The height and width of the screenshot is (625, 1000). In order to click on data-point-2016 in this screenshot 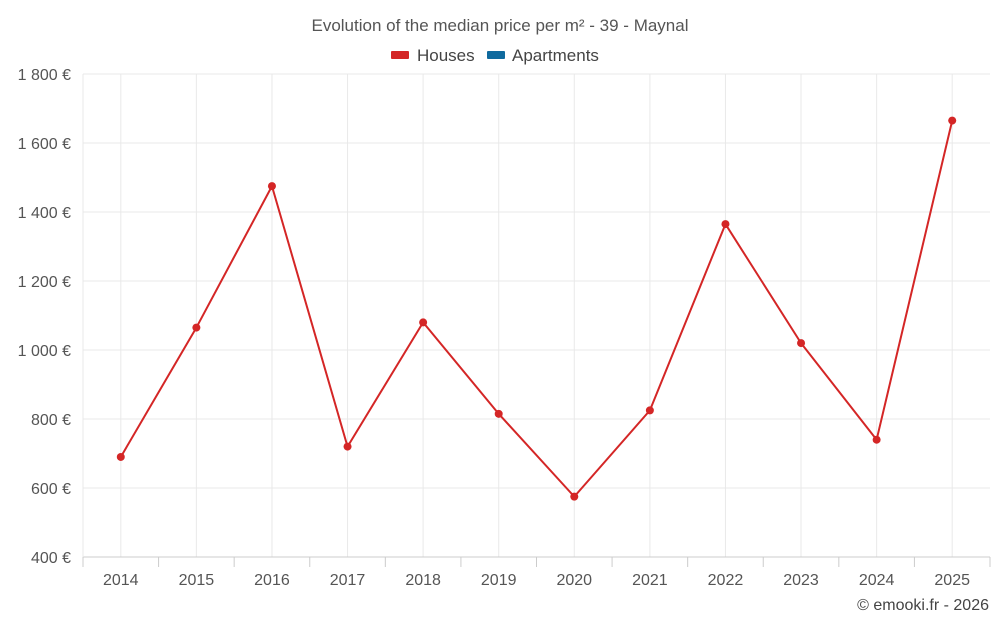, I will do `click(271, 186)`.